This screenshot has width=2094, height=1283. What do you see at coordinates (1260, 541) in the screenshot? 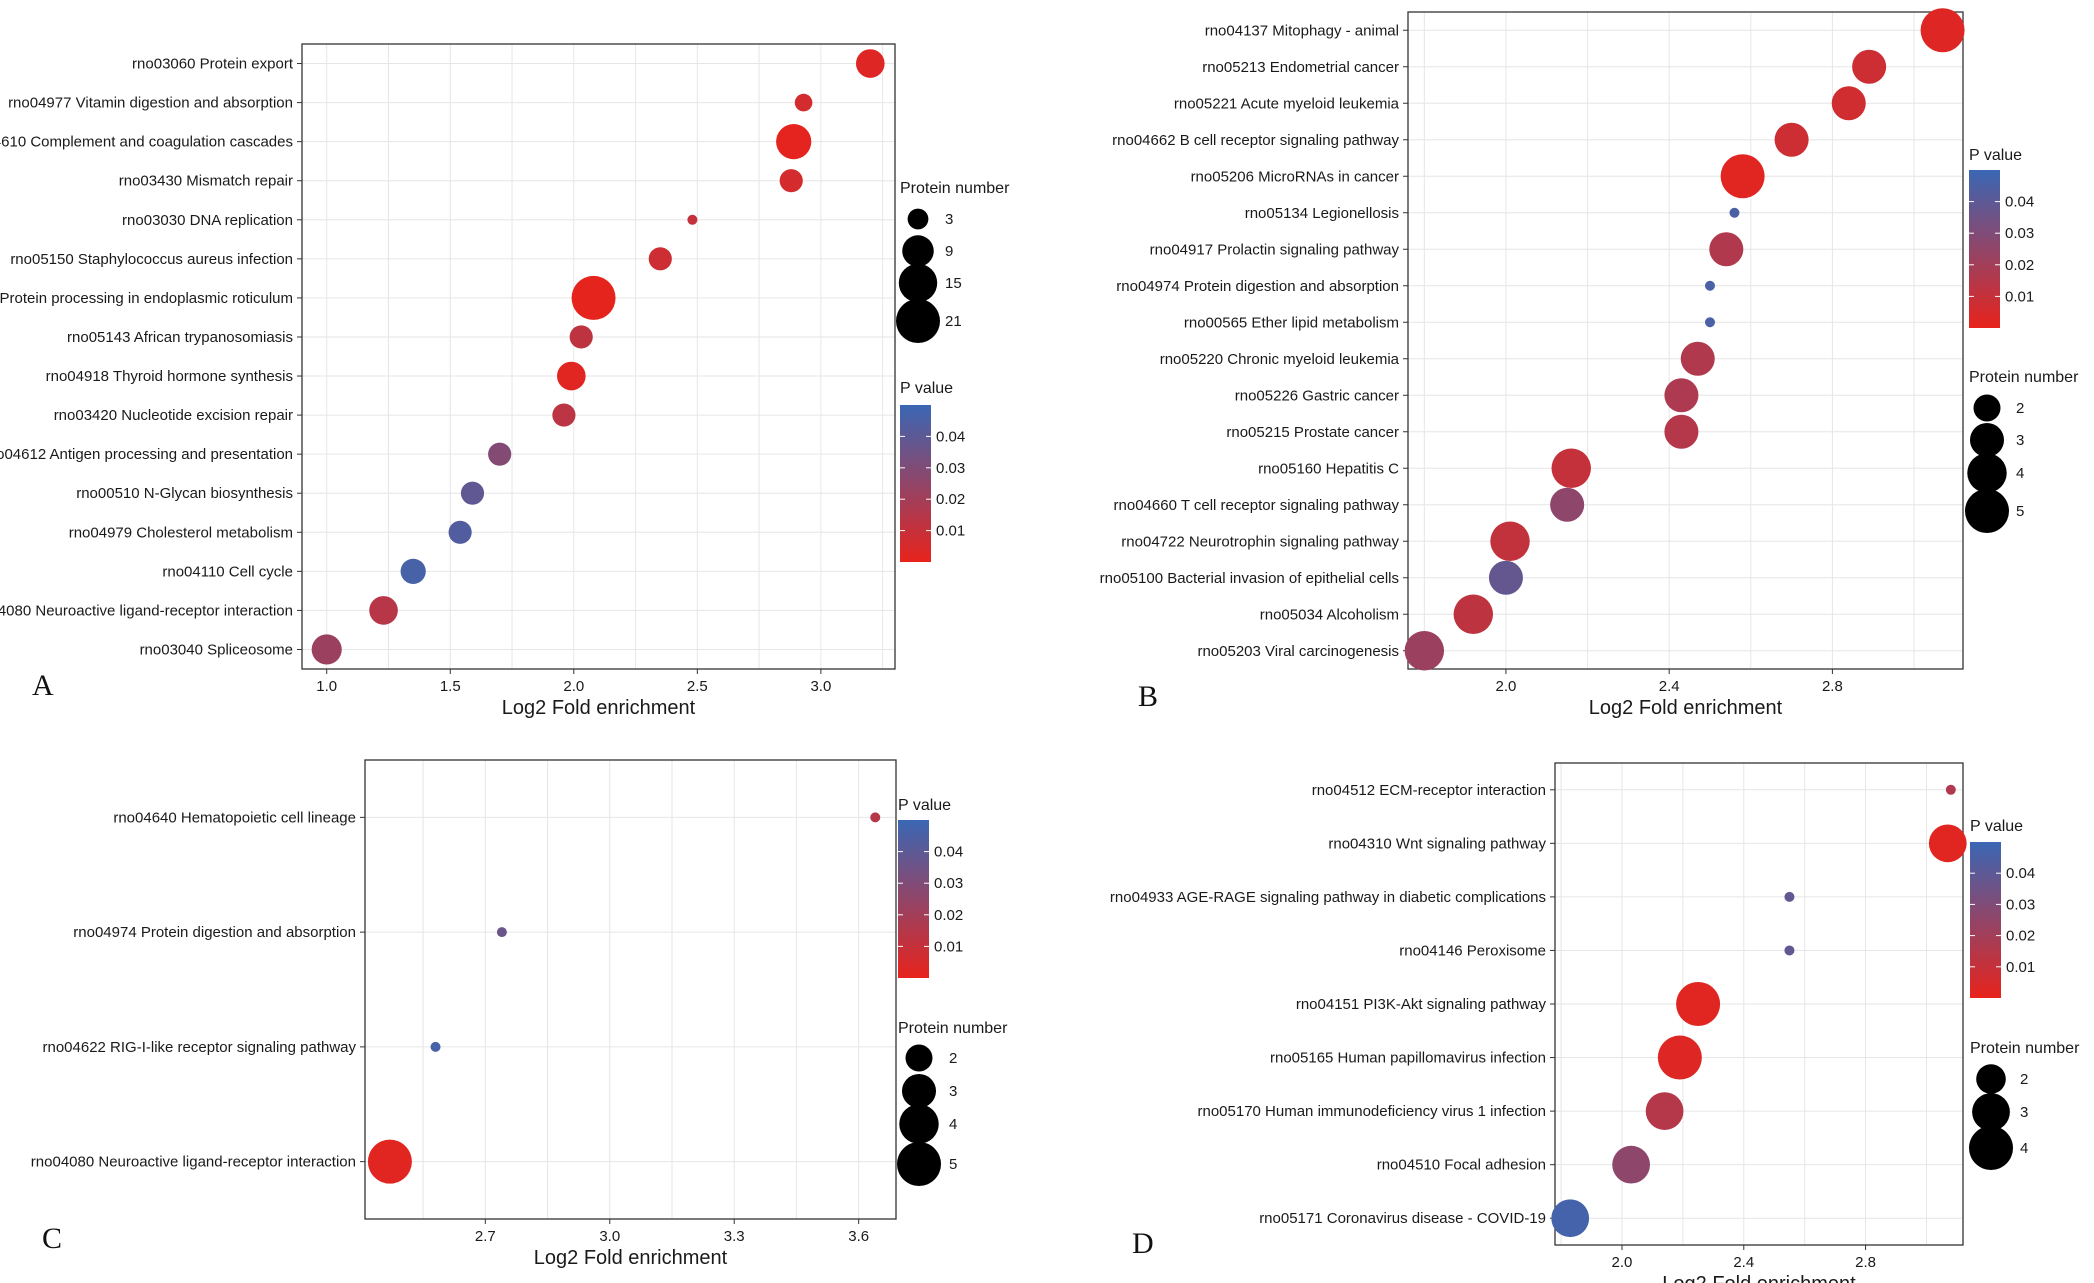
I see `panel-b-category-label: rno04722 Neurotrophin signaling pathway` at bounding box center [1260, 541].